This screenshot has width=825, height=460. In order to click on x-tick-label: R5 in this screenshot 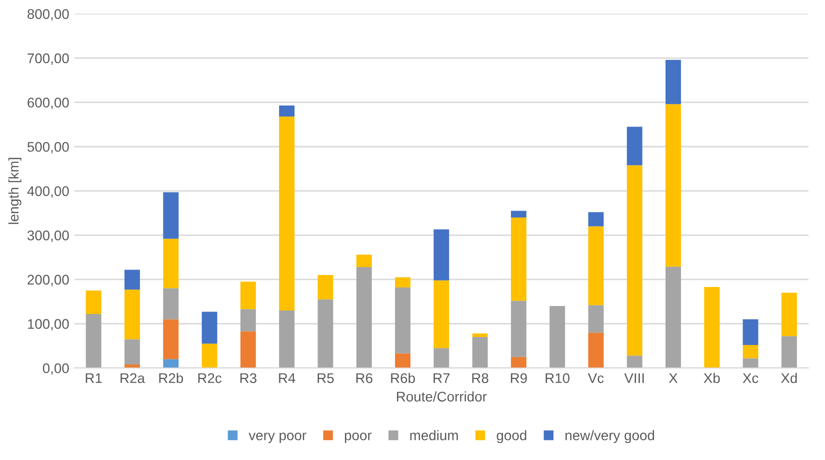, I will do `click(326, 378)`.